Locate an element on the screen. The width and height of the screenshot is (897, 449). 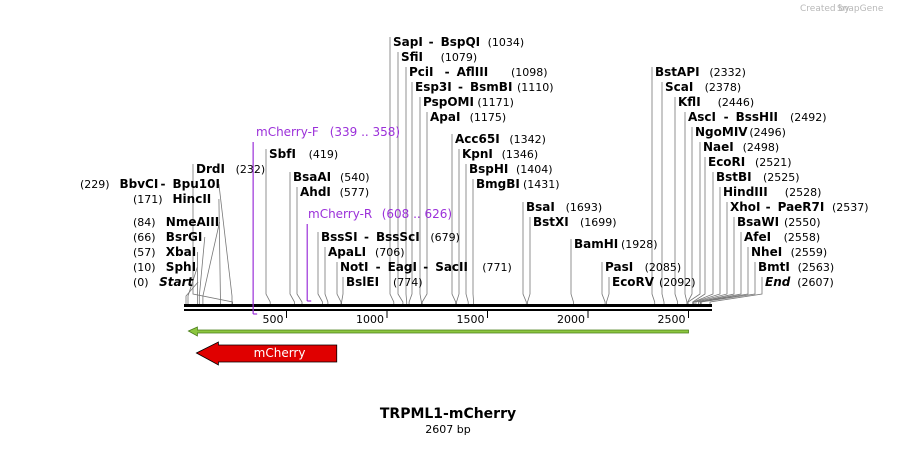
site-bsrgi-name: BsrGI is located at coordinates (184, 237).